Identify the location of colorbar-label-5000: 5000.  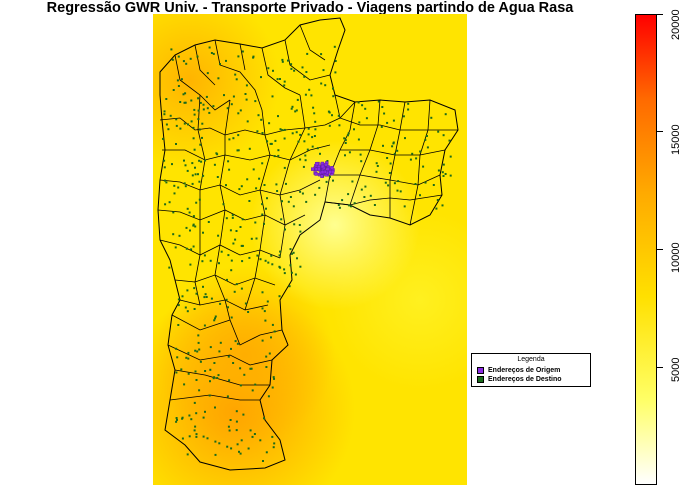
(676, 369).